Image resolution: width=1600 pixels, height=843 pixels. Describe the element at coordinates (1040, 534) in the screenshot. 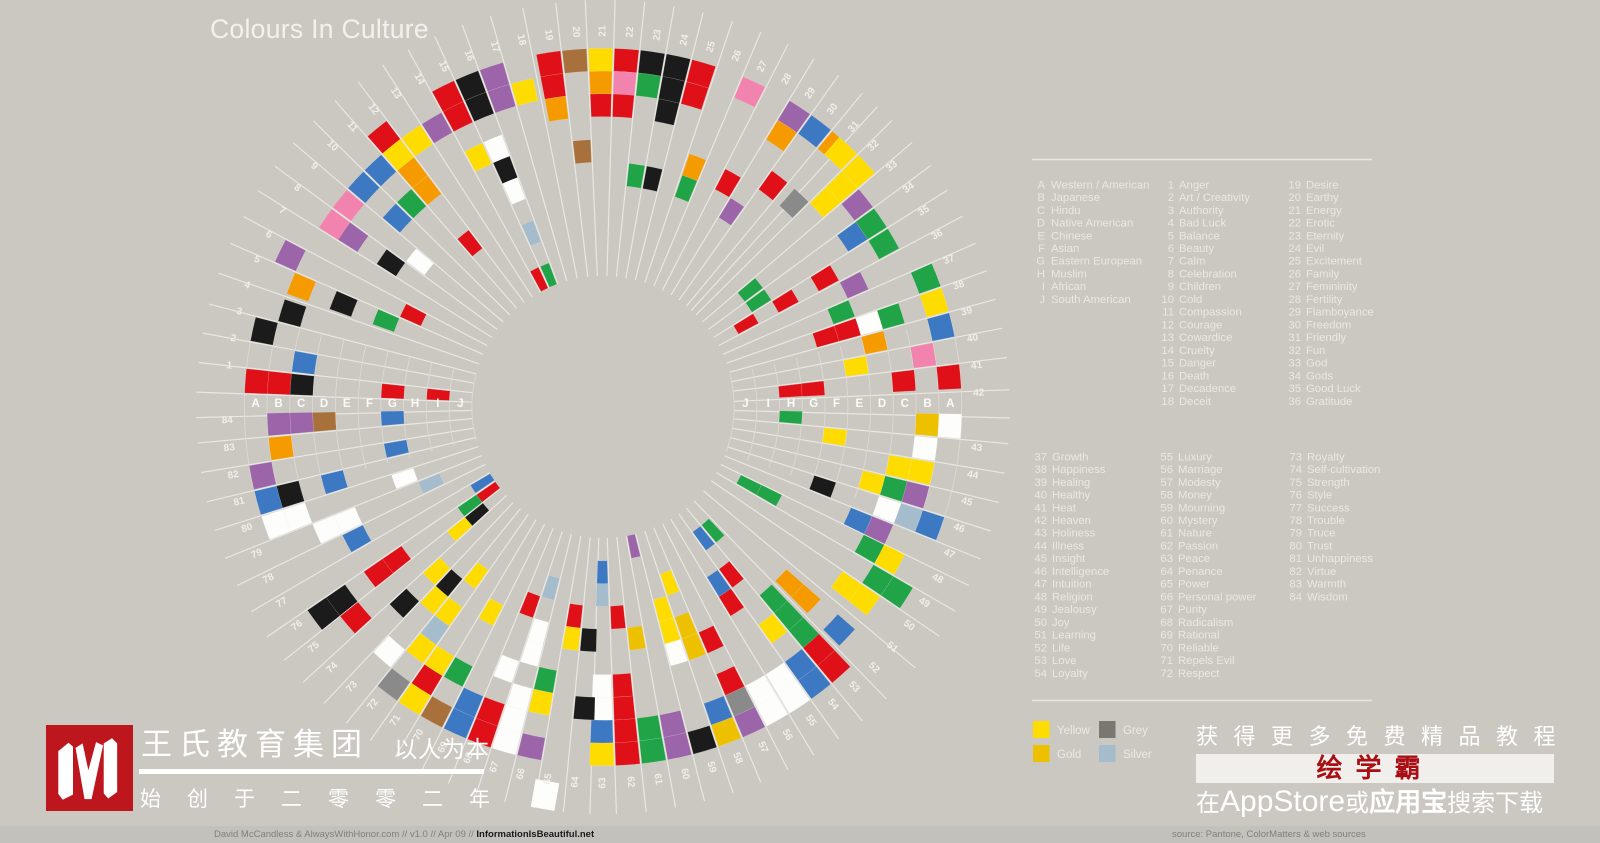

I see `svg-text: 43` at that location.